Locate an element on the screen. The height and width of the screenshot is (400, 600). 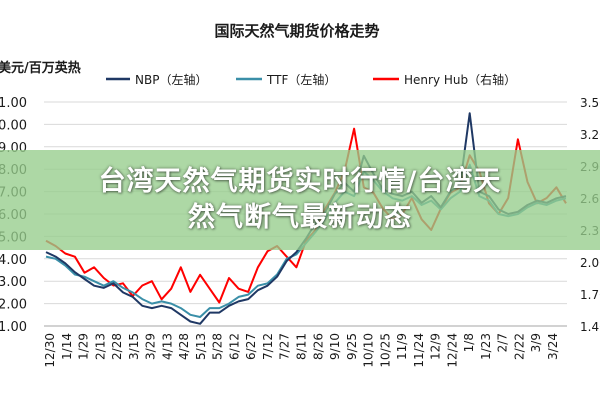
x-tick-label: 3/9 is located at coordinates (536, 342).